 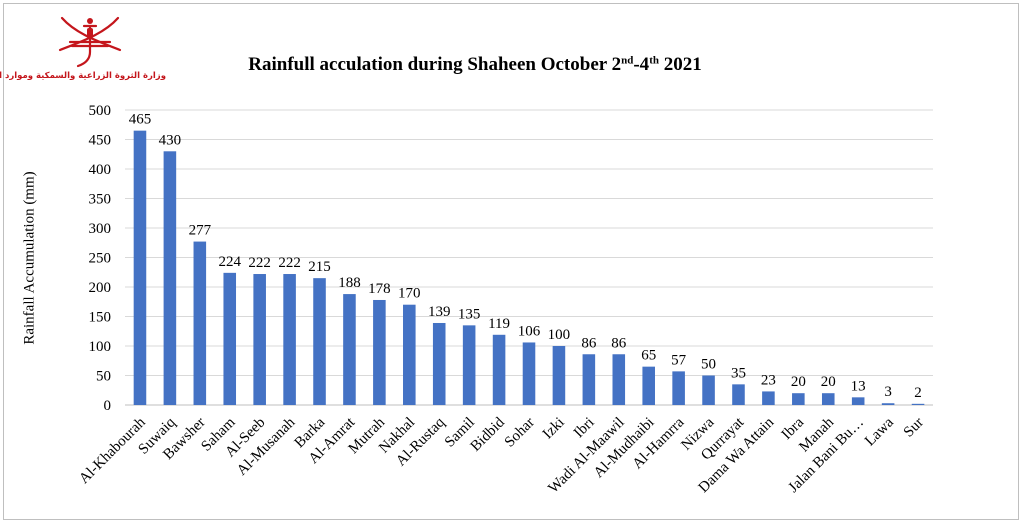 What do you see at coordinates (100, 170) in the screenshot?
I see `y-tick-label: 400` at bounding box center [100, 170].